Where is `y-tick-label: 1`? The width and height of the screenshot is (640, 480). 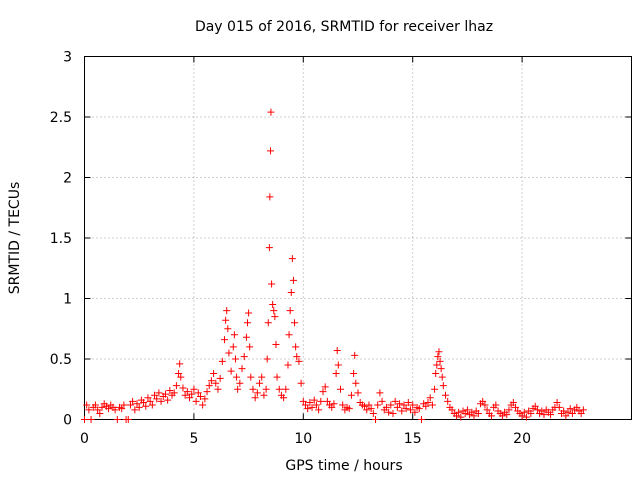
y-tick-label: 1 is located at coordinates (67, 300).